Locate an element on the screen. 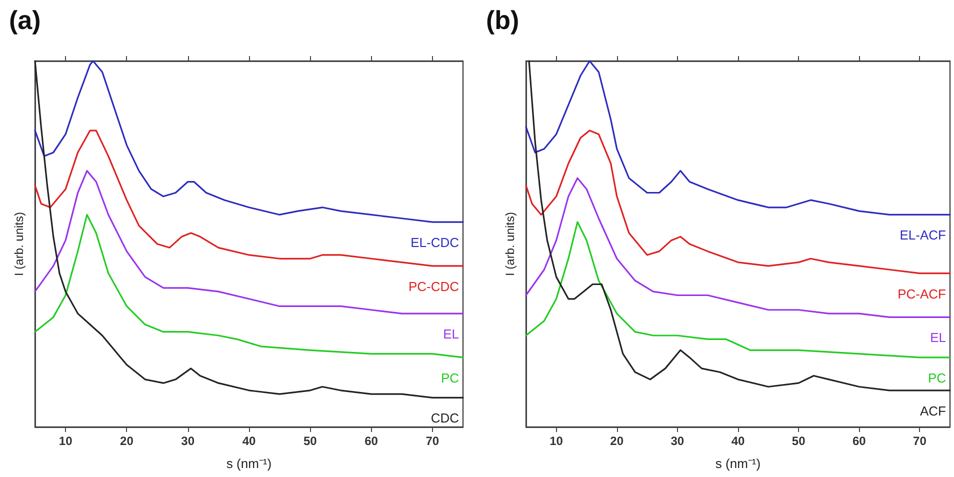 The height and width of the screenshot is (477, 954). series-label: PC-ACF is located at coordinates (922, 294).